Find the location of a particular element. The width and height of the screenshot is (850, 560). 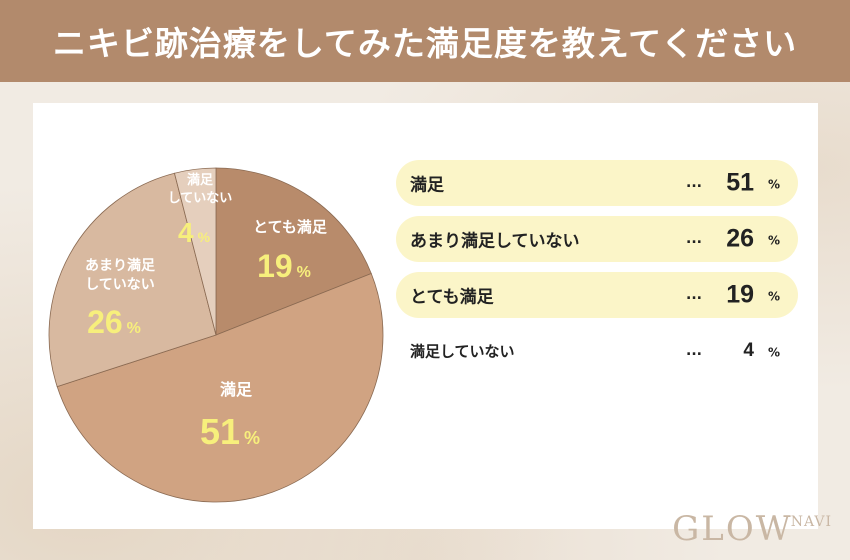

legend-label: とても満足 is located at coordinates (452, 297).